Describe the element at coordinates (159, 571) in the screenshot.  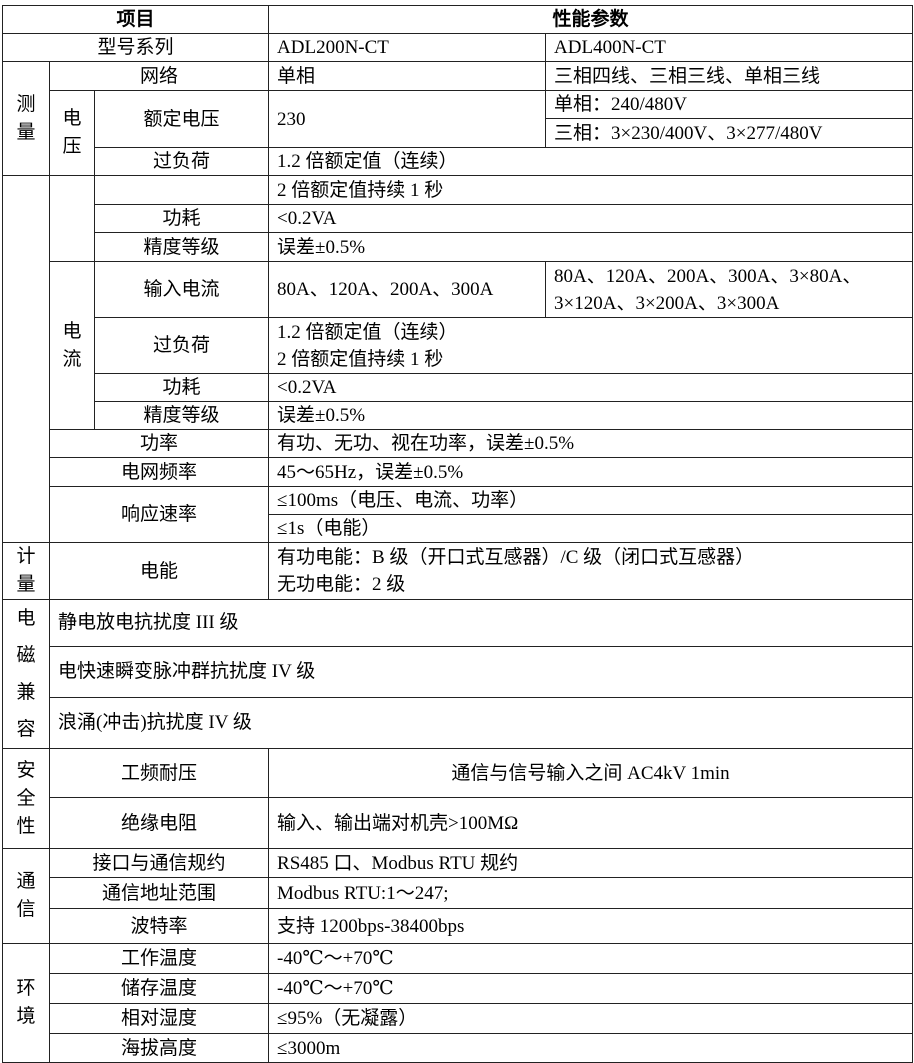
I see `row-label: 电能` at that location.